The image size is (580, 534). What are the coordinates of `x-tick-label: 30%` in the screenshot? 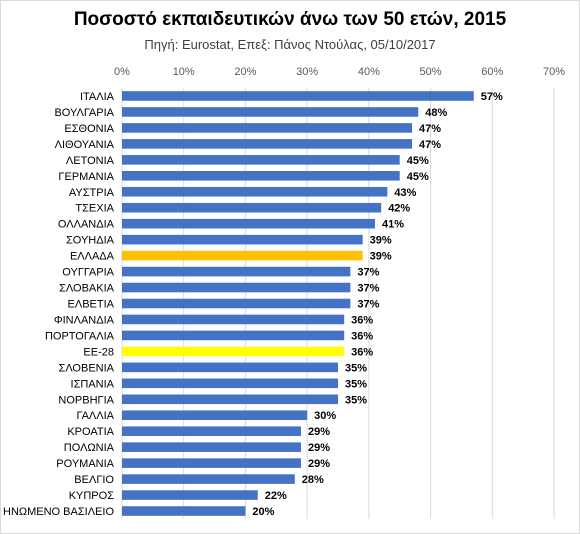 It's located at (307, 72).